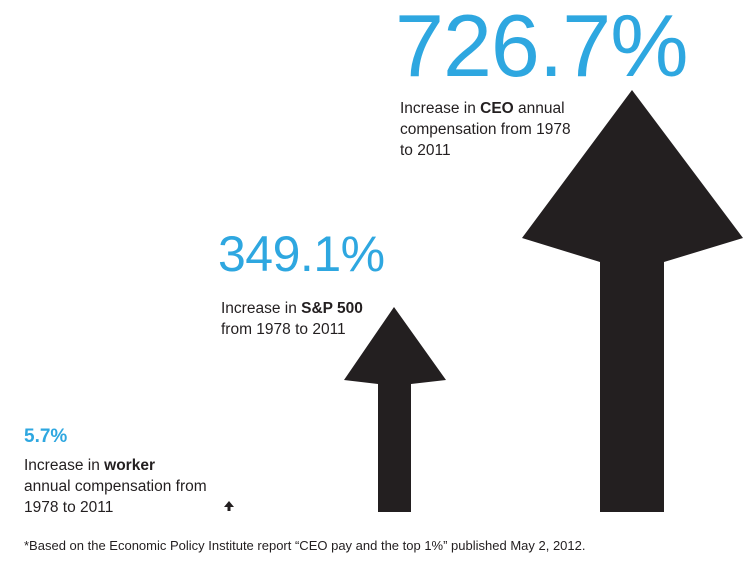  What do you see at coordinates (46, 436) in the screenshot?
I see `worker-value-label: 5.7%` at bounding box center [46, 436].